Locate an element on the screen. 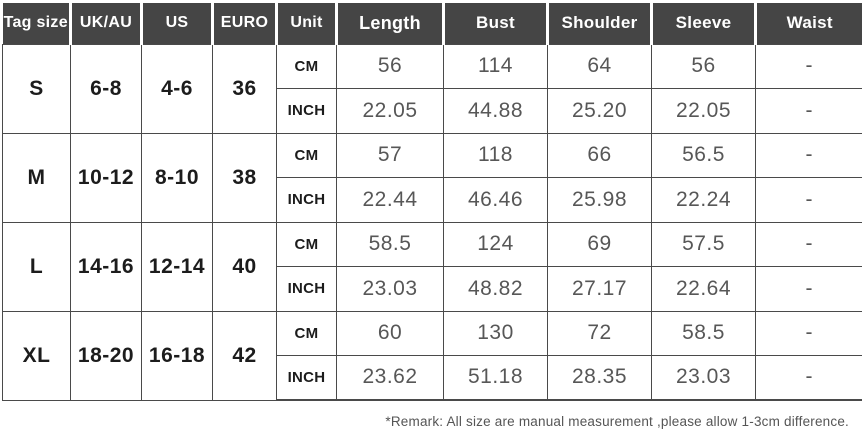 This screenshot has height=440, width=862. shoulder-value: 25.20 is located at coordinates (600, 110).